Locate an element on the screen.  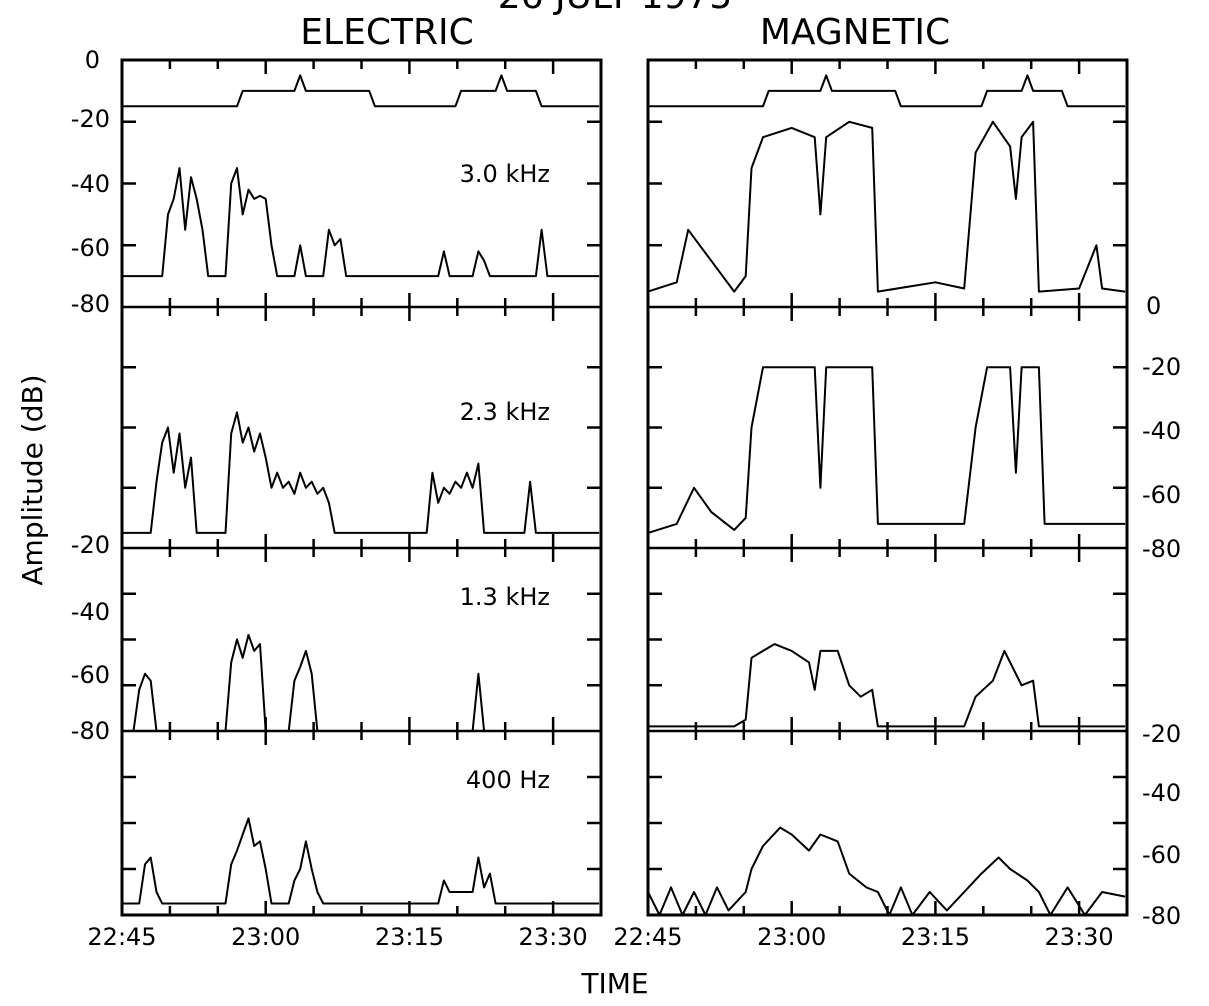
freq-label: 3.0 kHz is located at coordinates (505, 174).